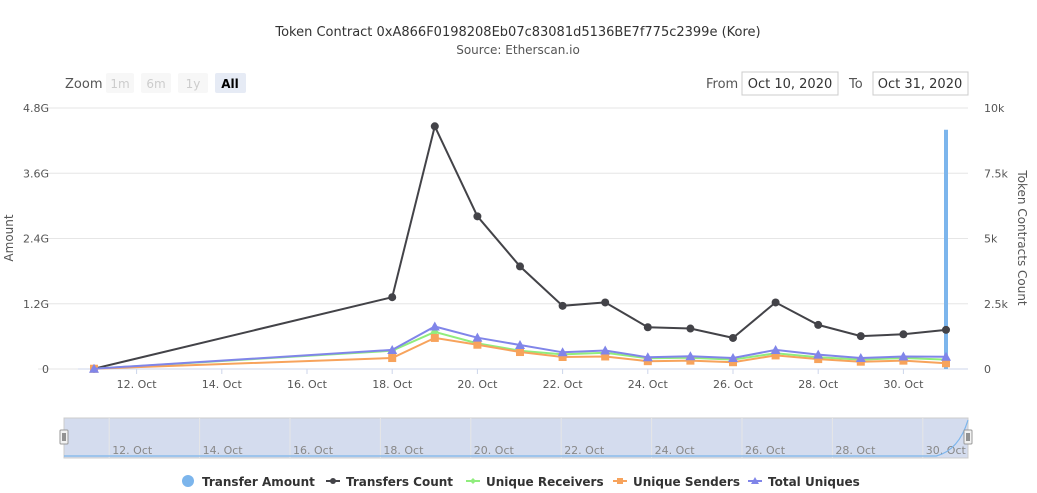 The height and width of the screenshot is (493, 1037). Describe the element at coordinates (36, 173) in the screenshot. I see `y-left-tick-label: 3.6G` at that location.